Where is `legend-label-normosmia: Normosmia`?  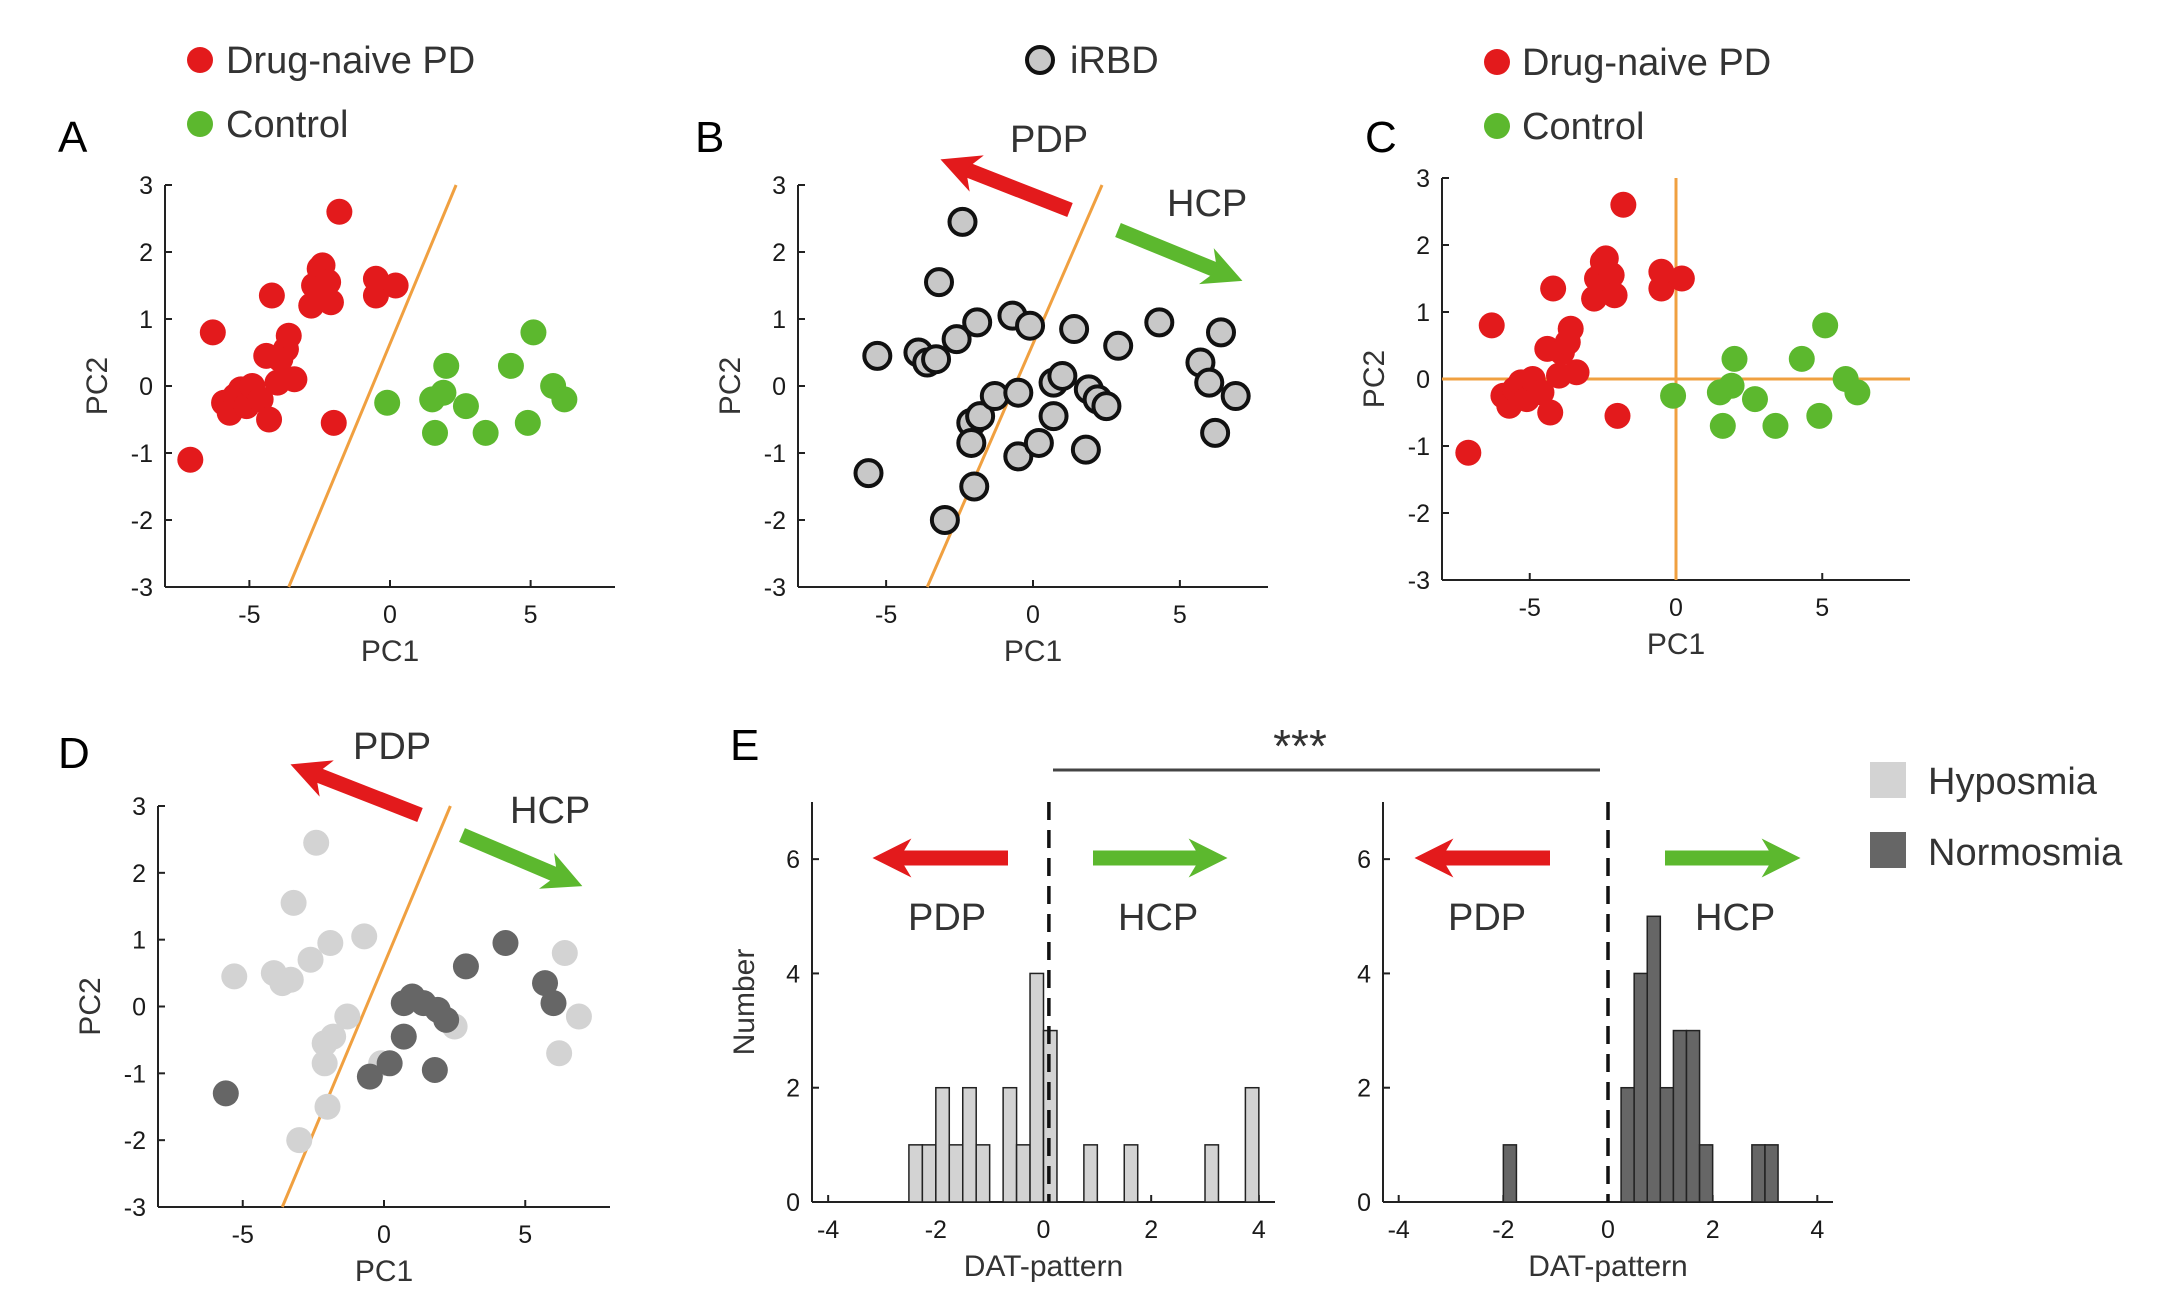
legend-label-normosmia: Normosmia is located at coordinates (2025, 853).